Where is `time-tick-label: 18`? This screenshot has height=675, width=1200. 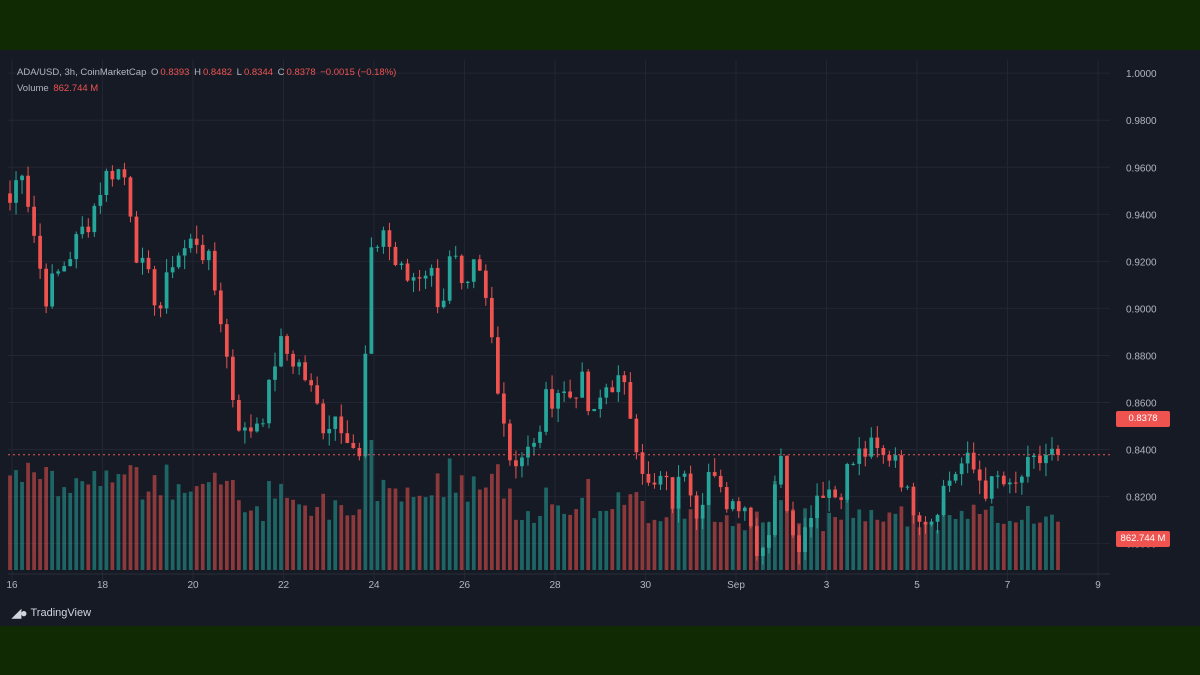 time-tick-label: 18 is located at coordinates (103, 585).